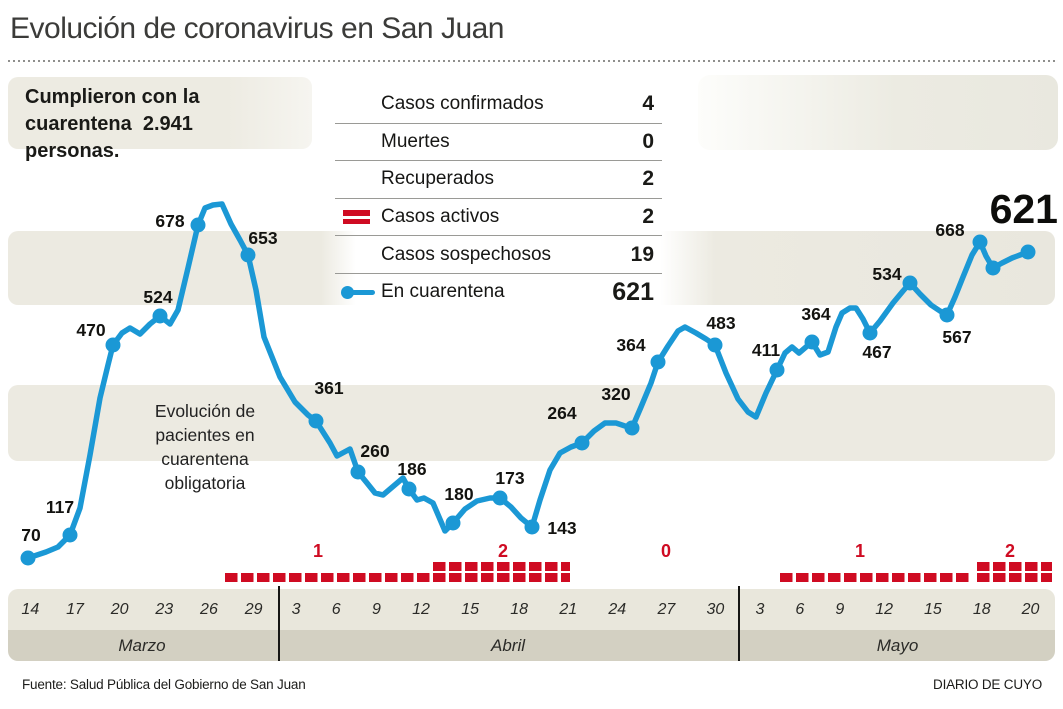  I want to click on date-tick: 24, so click(617, 609).